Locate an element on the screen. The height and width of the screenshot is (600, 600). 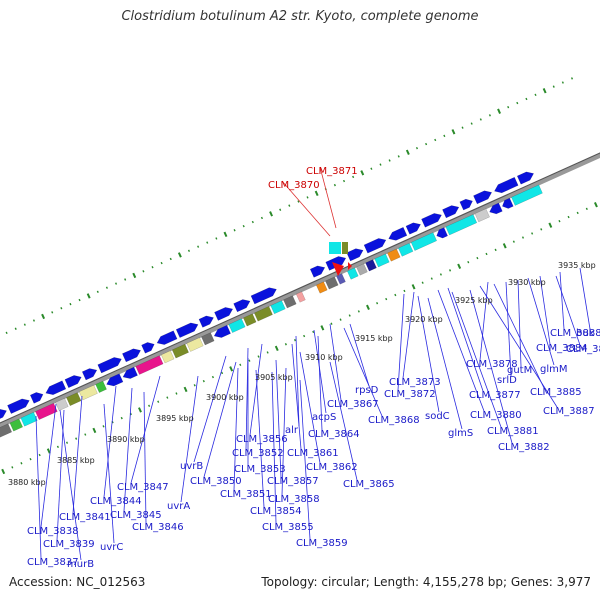
gene-label: CLM_3887 is located at coordinates (569, 411).